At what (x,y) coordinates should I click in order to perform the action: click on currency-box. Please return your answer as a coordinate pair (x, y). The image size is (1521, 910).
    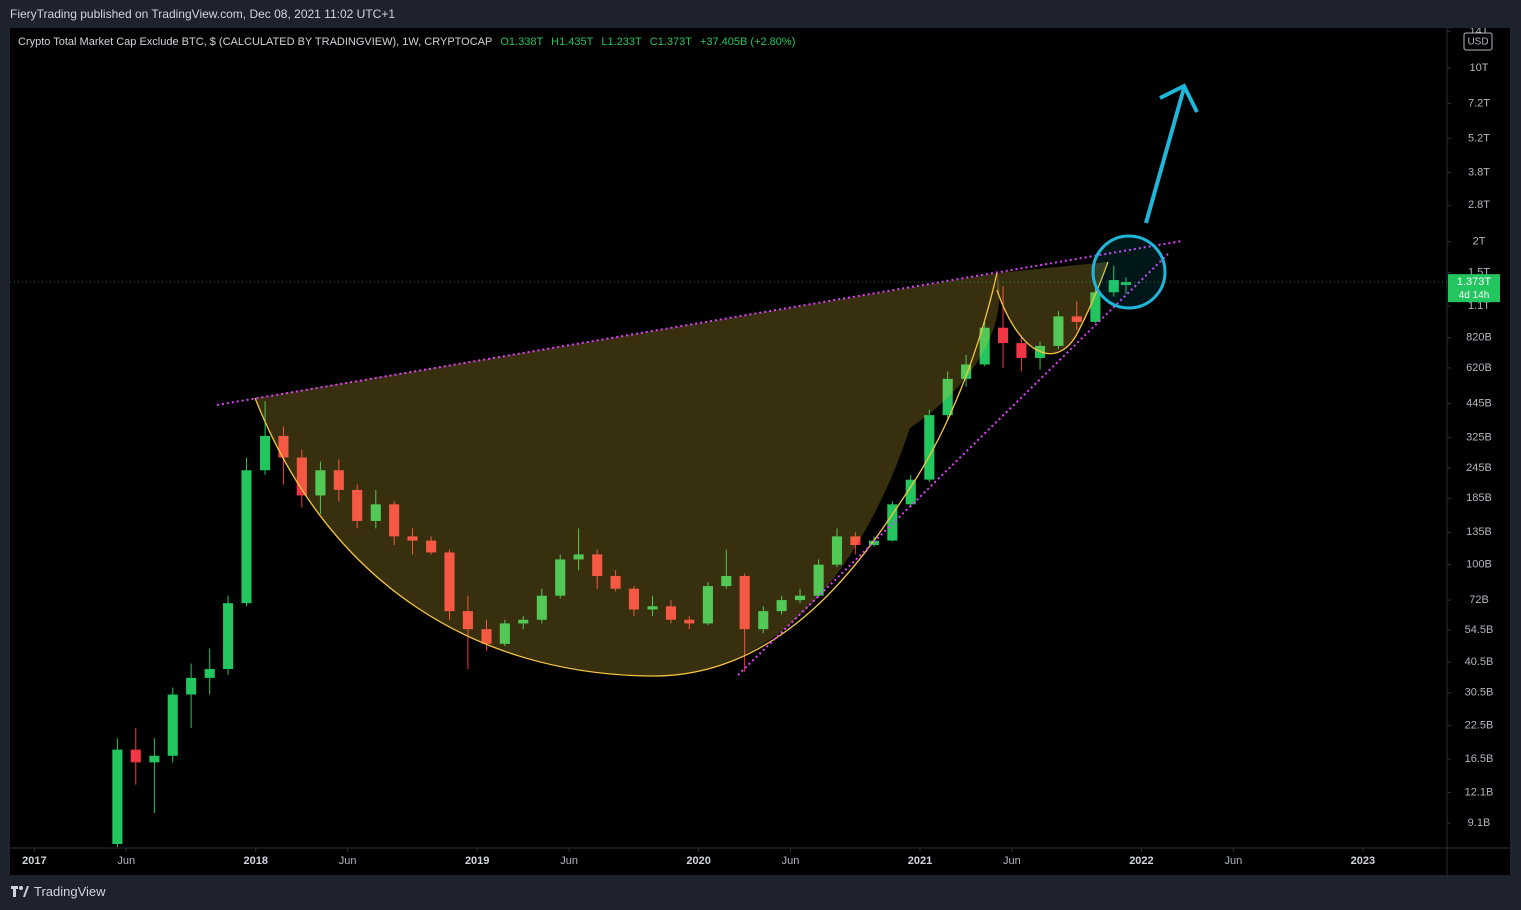
    Looking at the image, I should click on (1478, 41).